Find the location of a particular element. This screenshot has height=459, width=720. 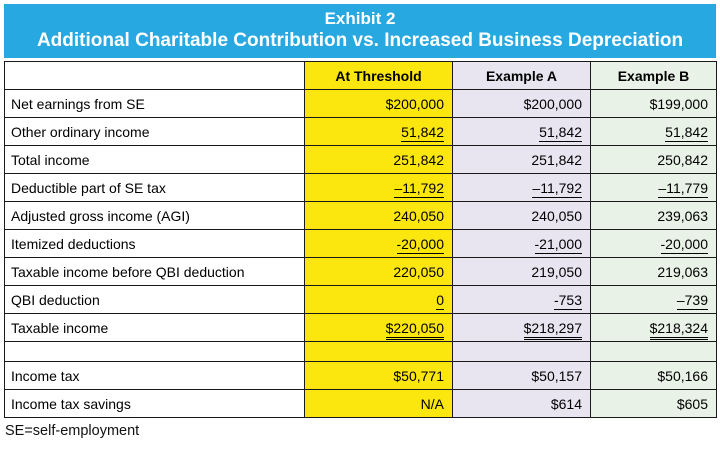

table-row-spacer is located at coordinates (360, 351).